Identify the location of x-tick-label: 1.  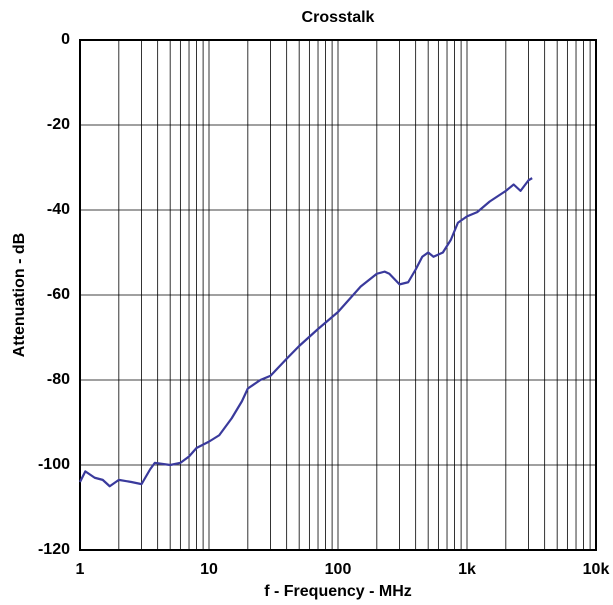
(80, 569).